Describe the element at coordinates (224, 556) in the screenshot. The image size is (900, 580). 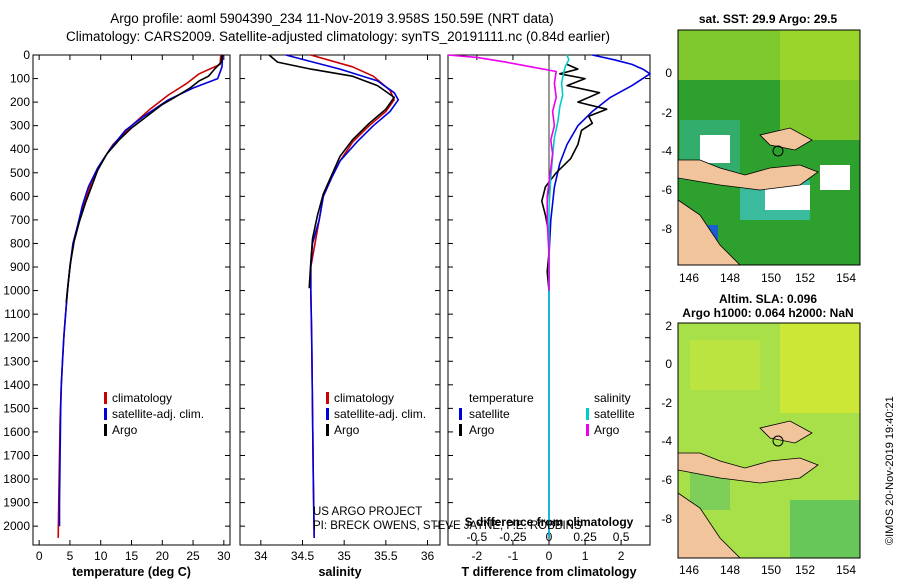
I see `x-tick-label: 30` at that location.